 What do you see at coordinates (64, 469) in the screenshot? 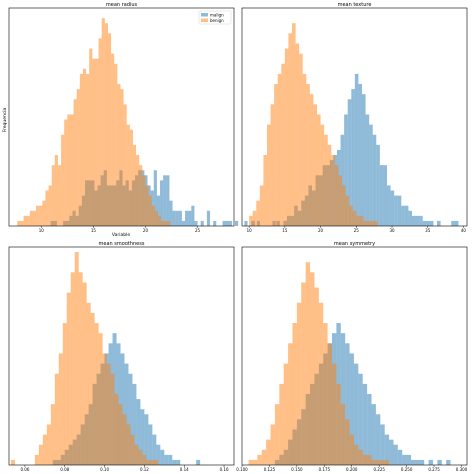
I see `x-tick-label: 0.08` at bounding box center [64, 469].